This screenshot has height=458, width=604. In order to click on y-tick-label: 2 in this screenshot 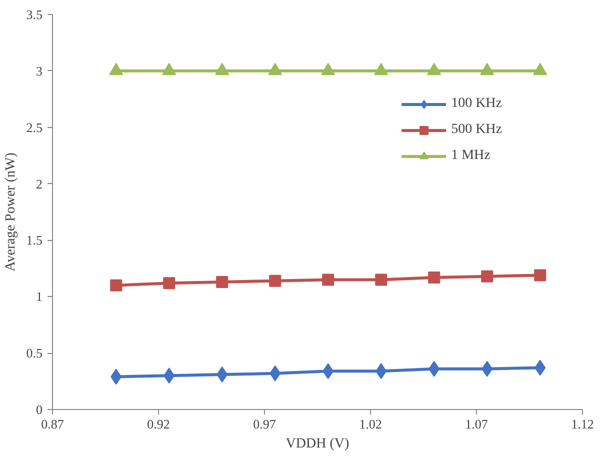, I will do `click(39, 184)`.